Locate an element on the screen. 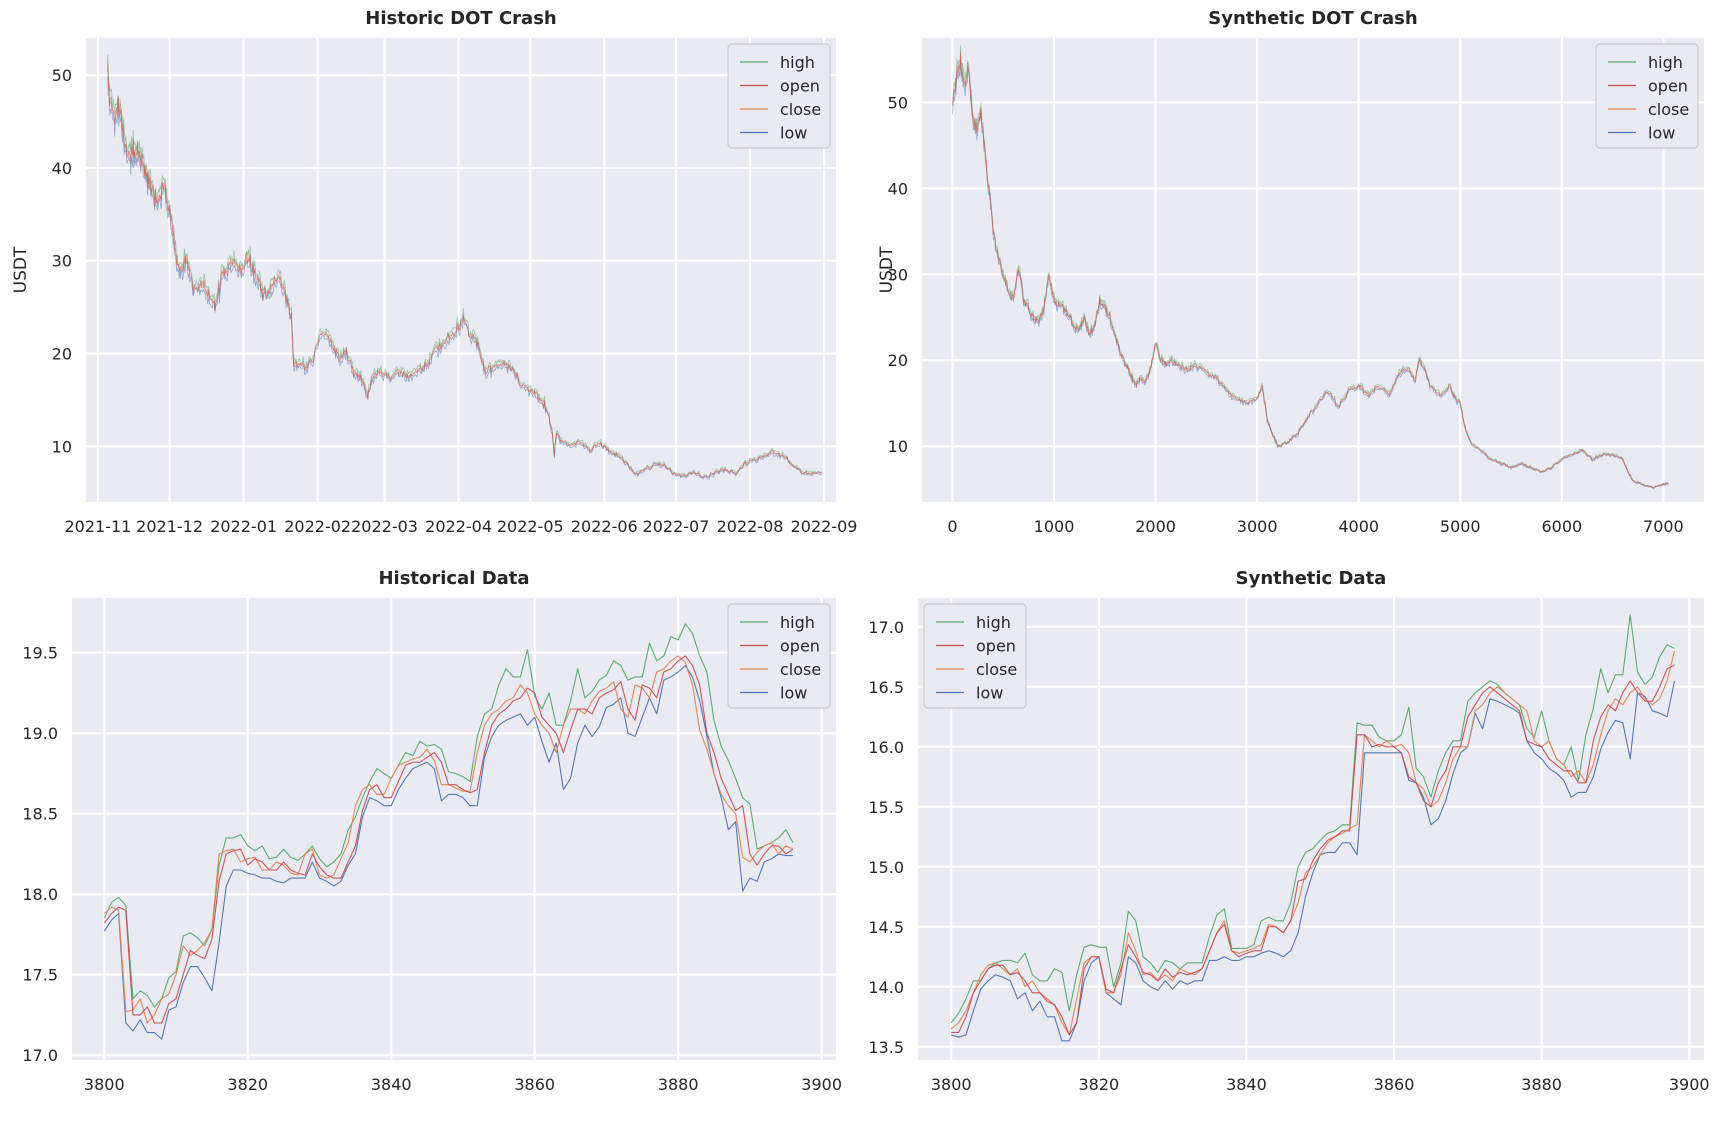 Image resolution: width=1724 pixels, height=1124 pixels. x-tick-label: 7000 is located at coordinates (1663, 526).